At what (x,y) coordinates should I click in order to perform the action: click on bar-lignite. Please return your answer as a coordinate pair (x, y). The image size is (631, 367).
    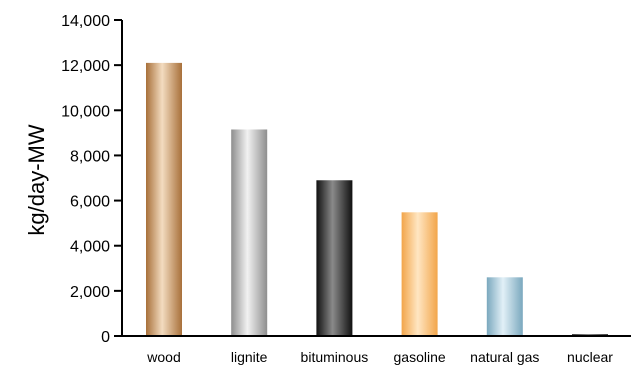
    Looking at the image, I should click on (249, 232).